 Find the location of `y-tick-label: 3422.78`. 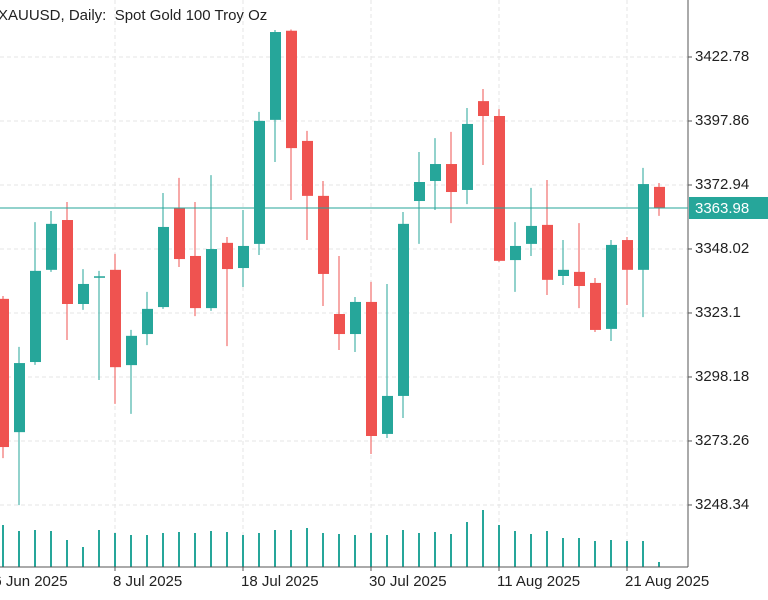

y-tick-label: 3422.78 is located at coordinates (722, 56).